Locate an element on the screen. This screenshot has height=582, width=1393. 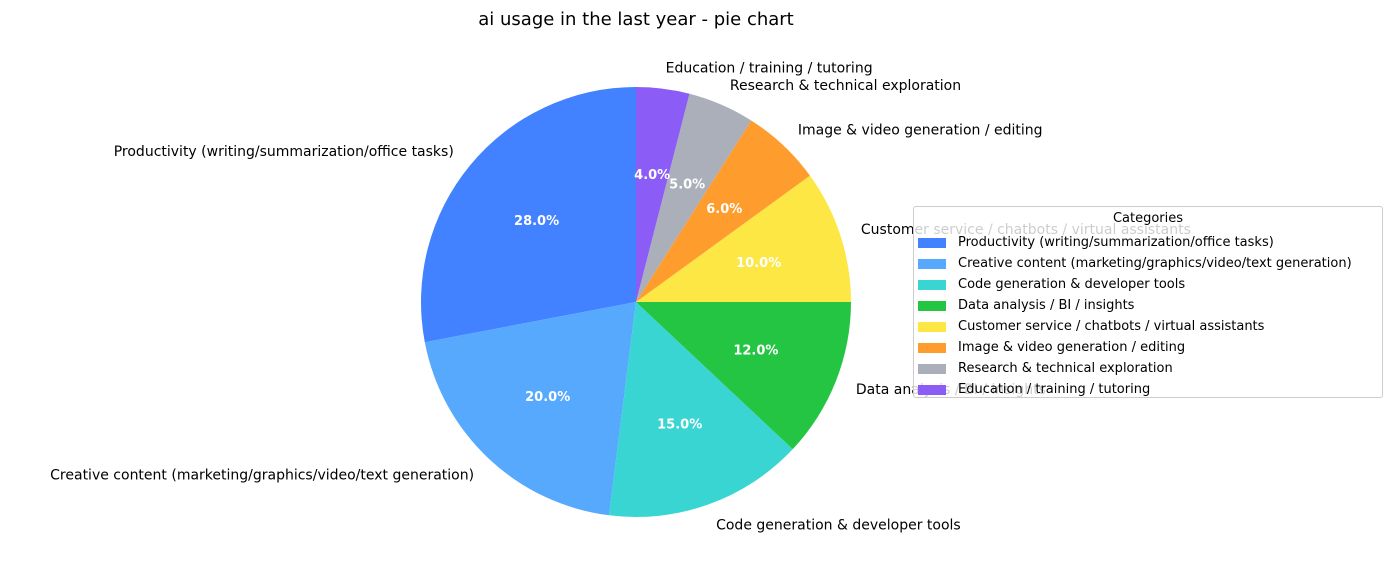
legend-label: Data analysis / BI / insights is located at coordinates (1046, 305).